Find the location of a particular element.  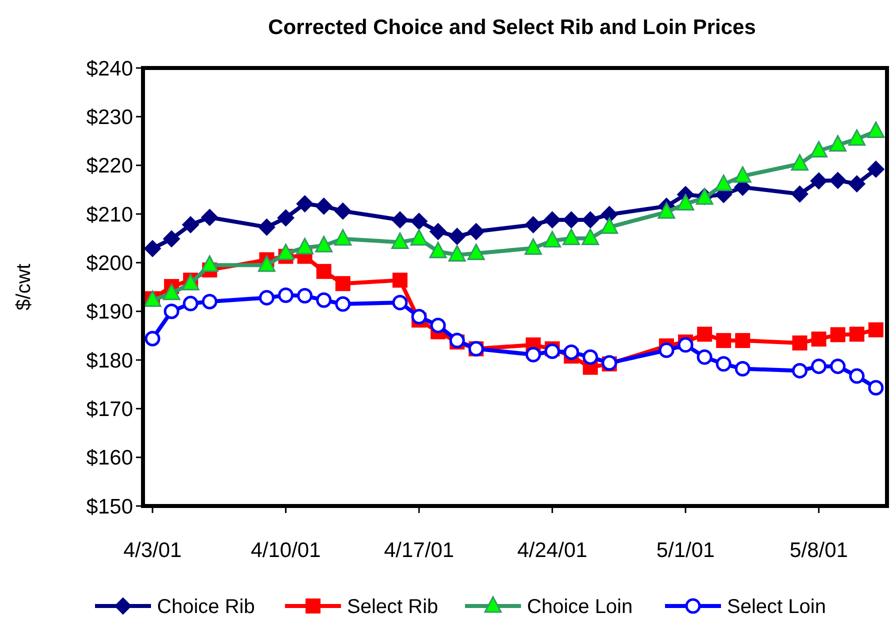

y-axis-title: $/cwt is located at coordinates (24, 286).